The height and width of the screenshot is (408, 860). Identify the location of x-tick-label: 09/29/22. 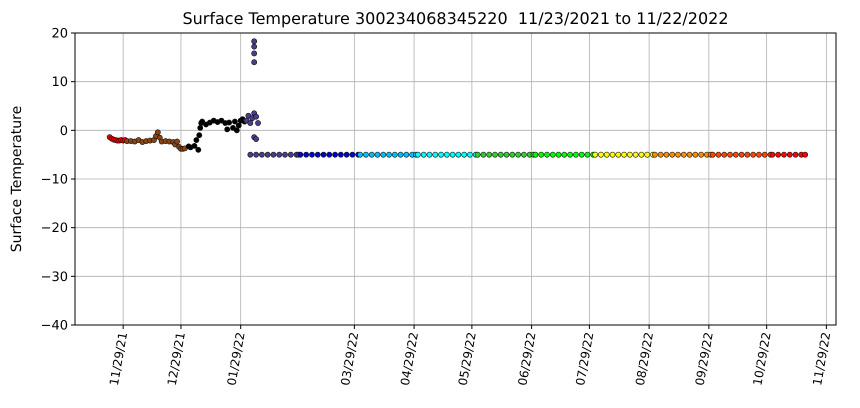
(704, 359).